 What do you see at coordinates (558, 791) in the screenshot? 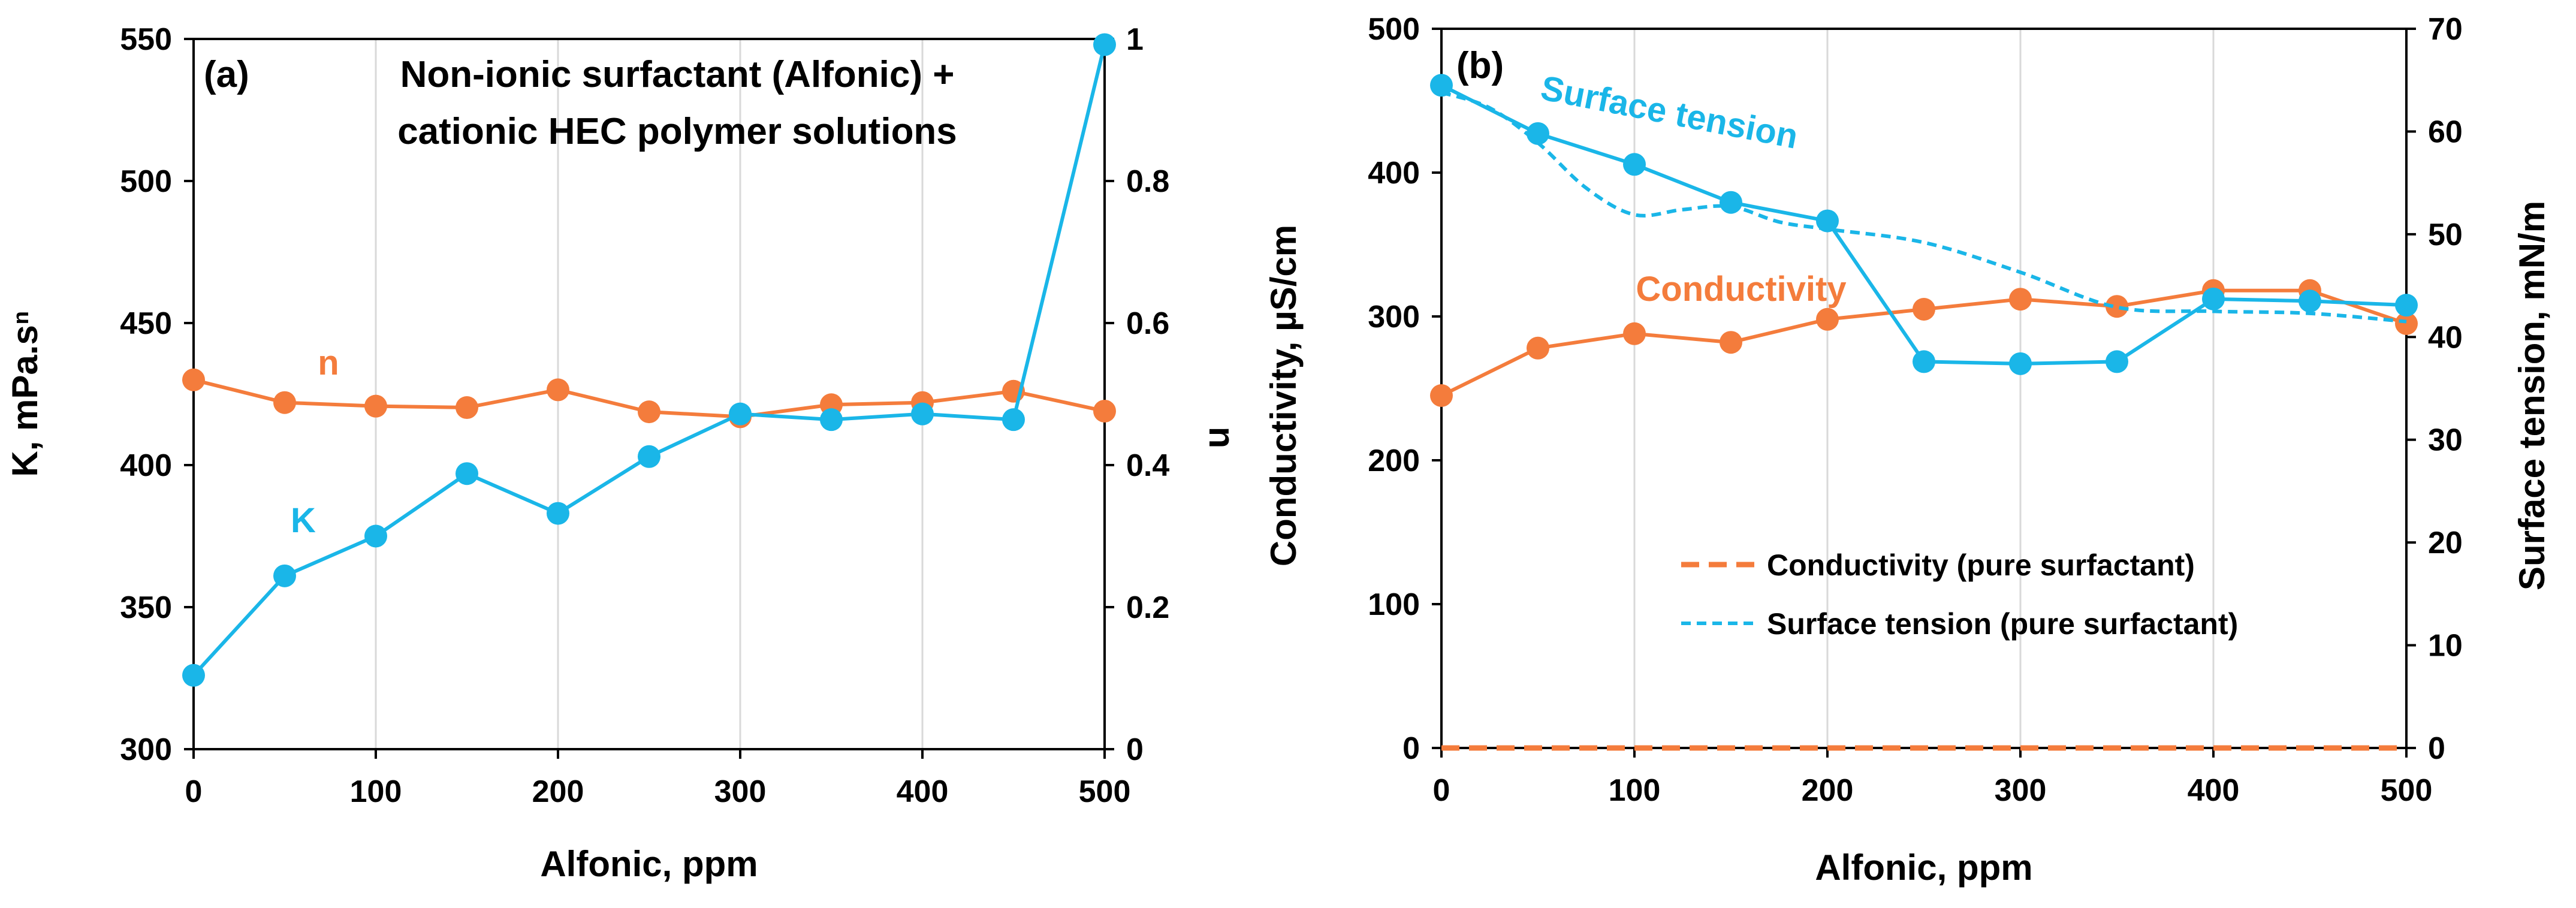
I see `panel-a-x-tick-label-200: 200` at bounding box center [558, 791].